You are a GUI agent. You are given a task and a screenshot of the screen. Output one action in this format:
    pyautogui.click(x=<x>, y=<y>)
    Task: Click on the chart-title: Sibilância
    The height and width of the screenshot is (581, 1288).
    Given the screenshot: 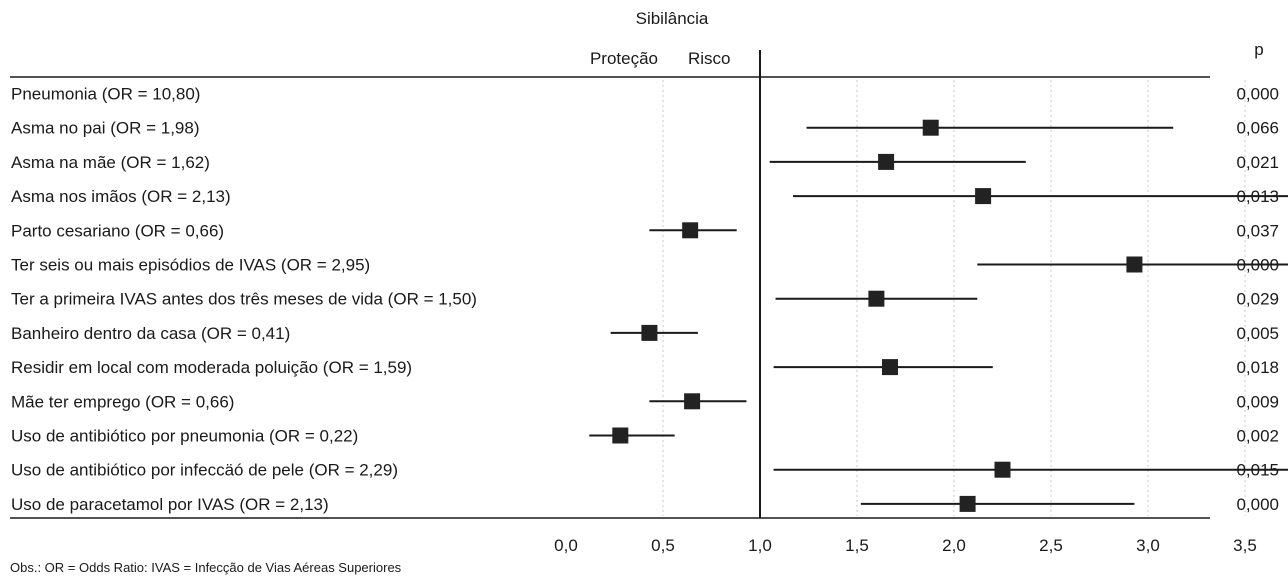 What is the action you would take?
    pyautogui.click(x=672, y=18)
    